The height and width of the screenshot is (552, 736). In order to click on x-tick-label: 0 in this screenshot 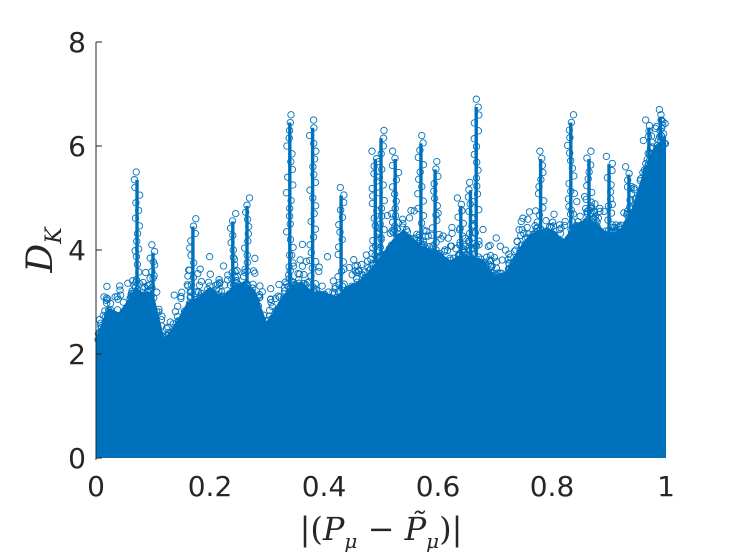, I will do `click(96, 486)`.